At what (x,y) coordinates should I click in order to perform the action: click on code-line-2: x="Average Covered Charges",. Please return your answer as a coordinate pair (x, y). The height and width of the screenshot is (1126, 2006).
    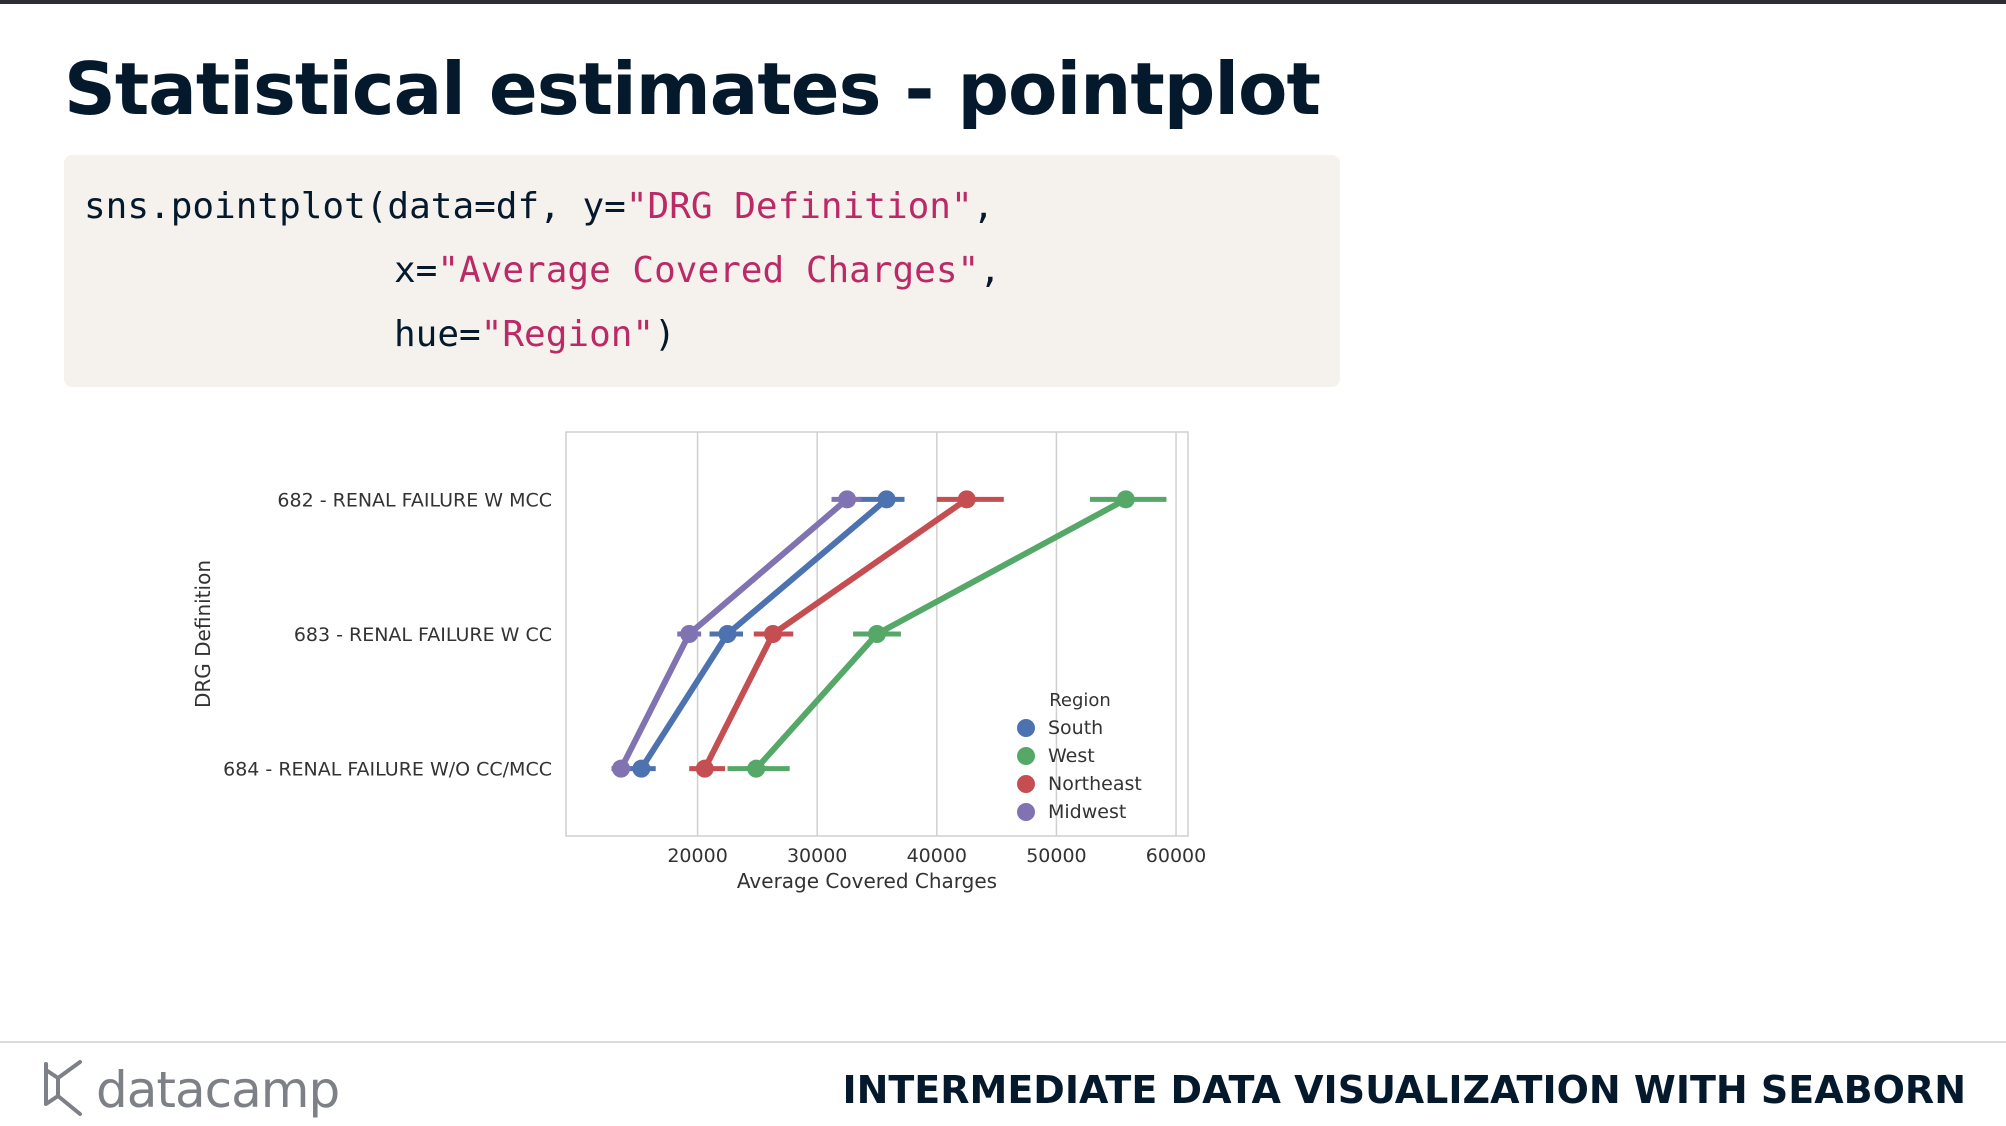
    Looking at the image, I should click on (697, 271).